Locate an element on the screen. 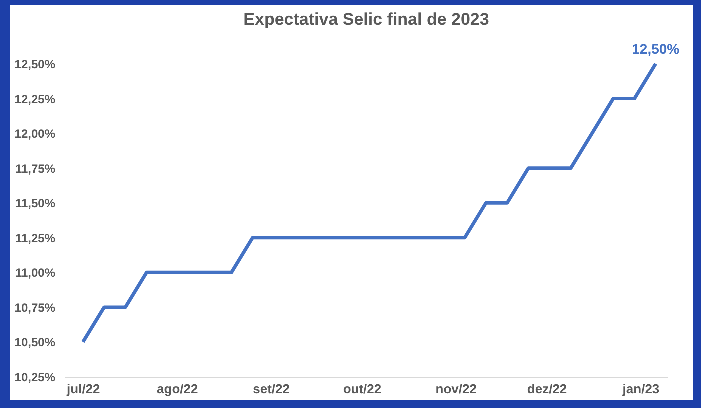  y-tick-label: 12,00% is located at coordinates (35, 134).